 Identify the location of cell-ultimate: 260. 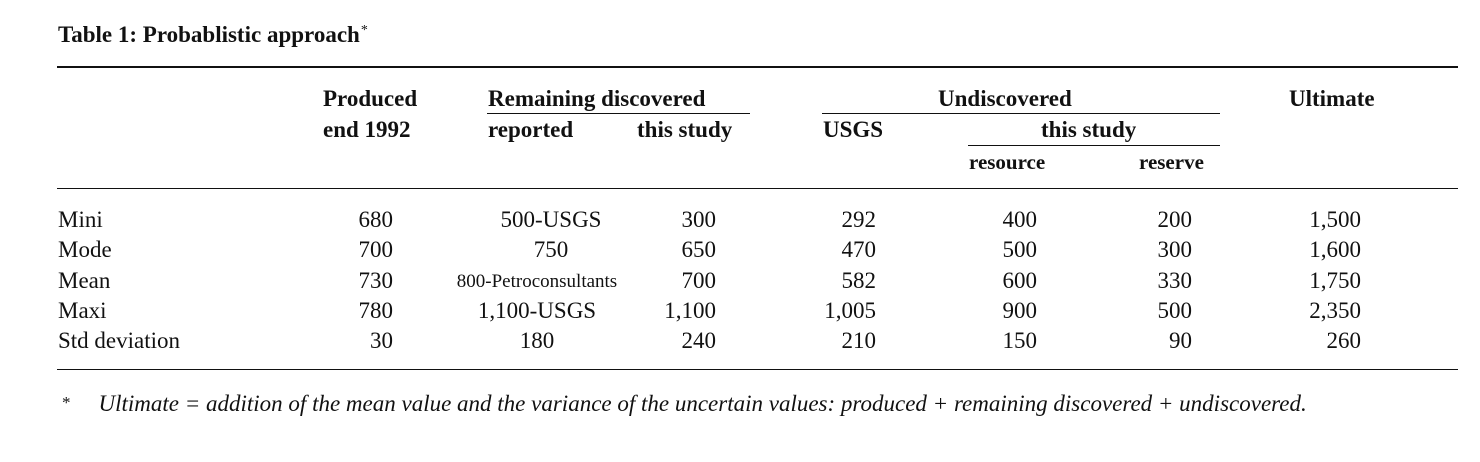
(1344, 340).